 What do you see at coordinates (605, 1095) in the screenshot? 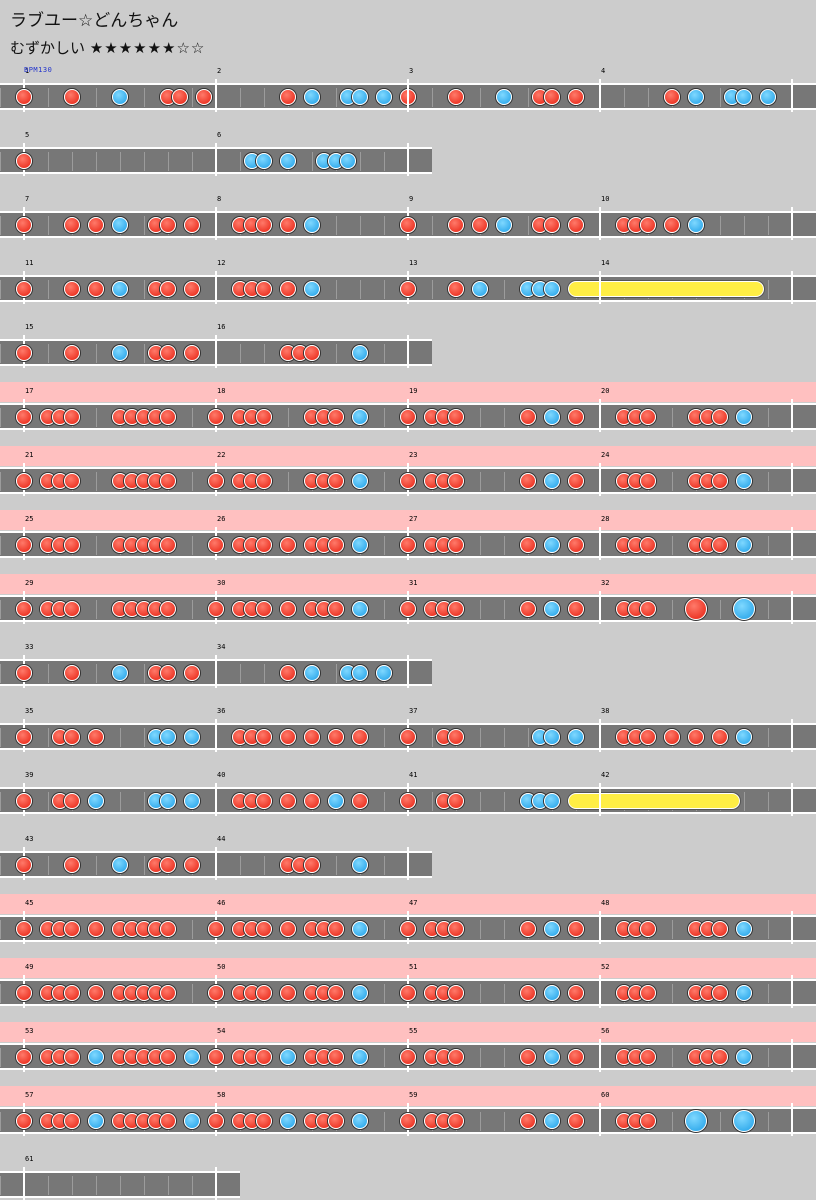
I see `measure-number: 60` at bounding box center [605, 1095].